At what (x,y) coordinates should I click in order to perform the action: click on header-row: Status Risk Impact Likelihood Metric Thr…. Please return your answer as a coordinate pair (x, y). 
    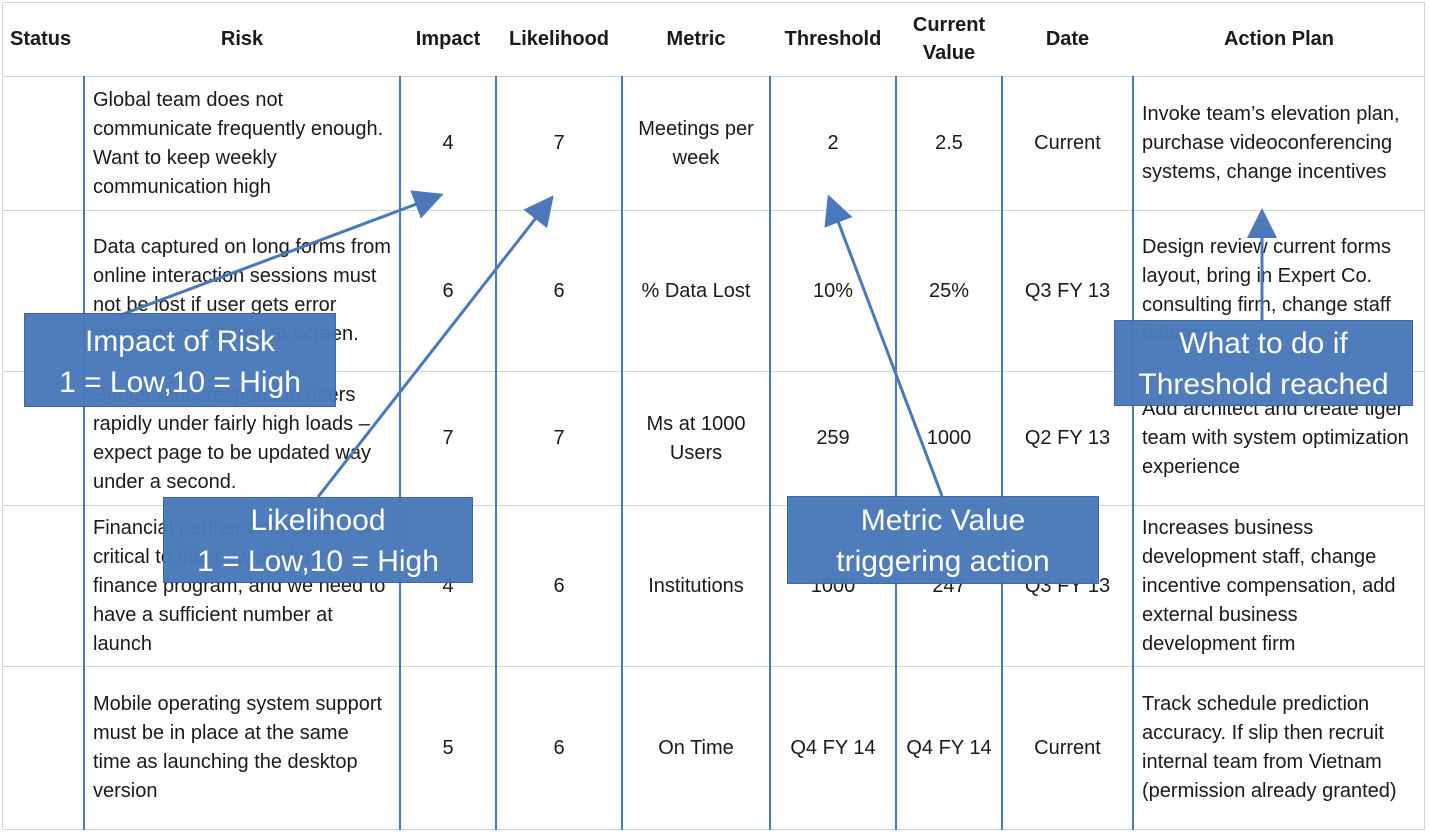
    Looking at the image, I should click on (713, 39).